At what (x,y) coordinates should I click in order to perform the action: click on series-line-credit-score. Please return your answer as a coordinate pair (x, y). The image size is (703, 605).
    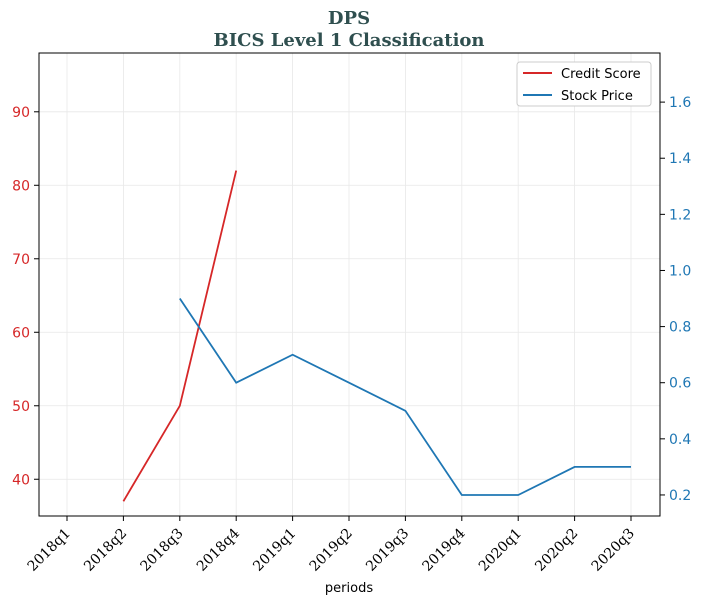
    Looking at the image, I should click on (180, 336).